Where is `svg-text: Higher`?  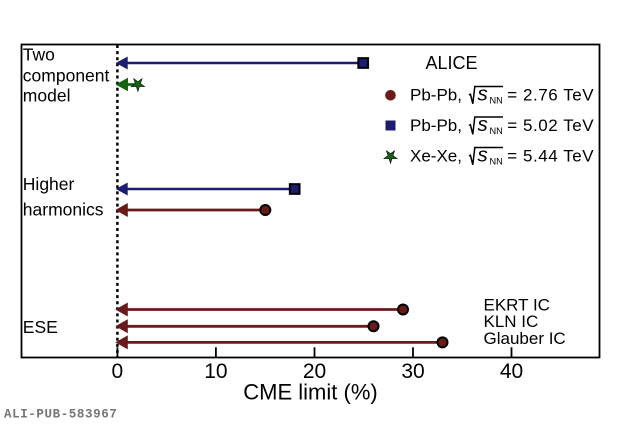 svg-text: Higher is located at coordinates (49, 184).